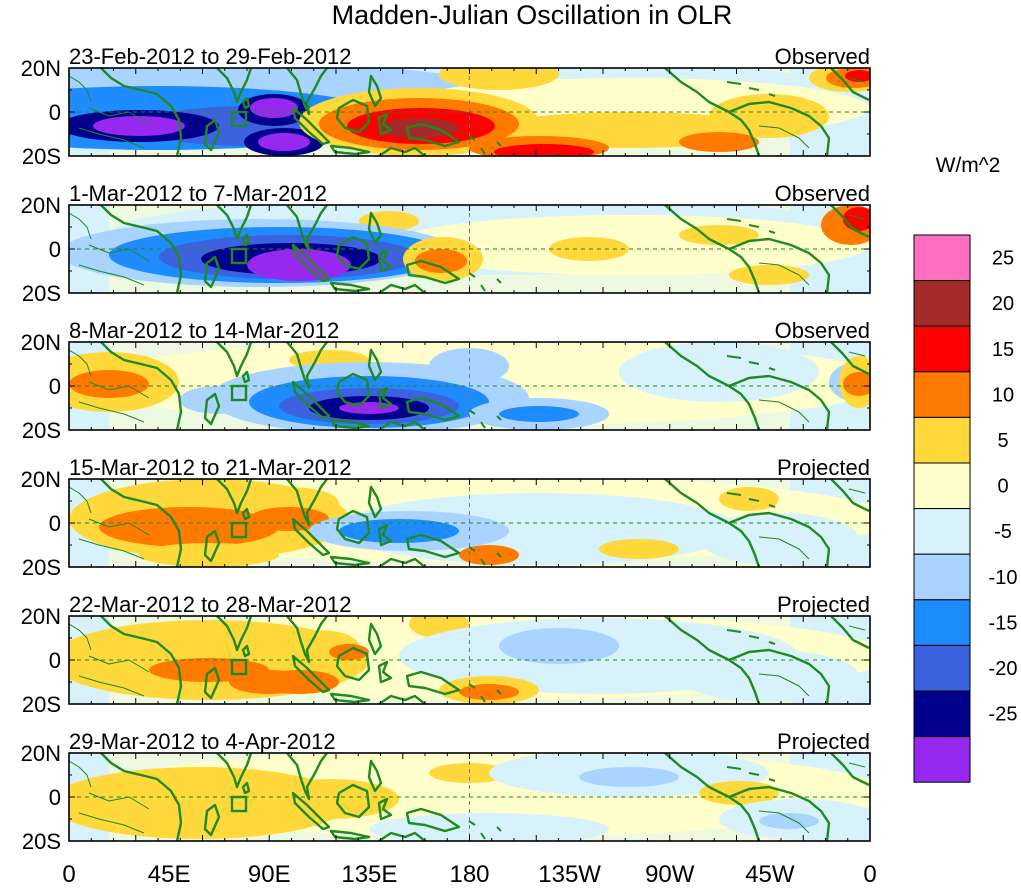 This screenshot has height=892, width=1021. Describe the element at coordinates (968, 165) in the screenshot. I see `colorbar-unit: W/m^2` at that location.